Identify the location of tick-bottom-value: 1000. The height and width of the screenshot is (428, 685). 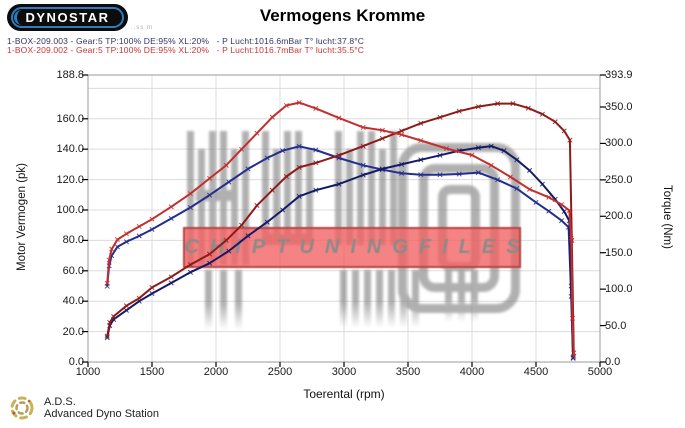
(88, 372).